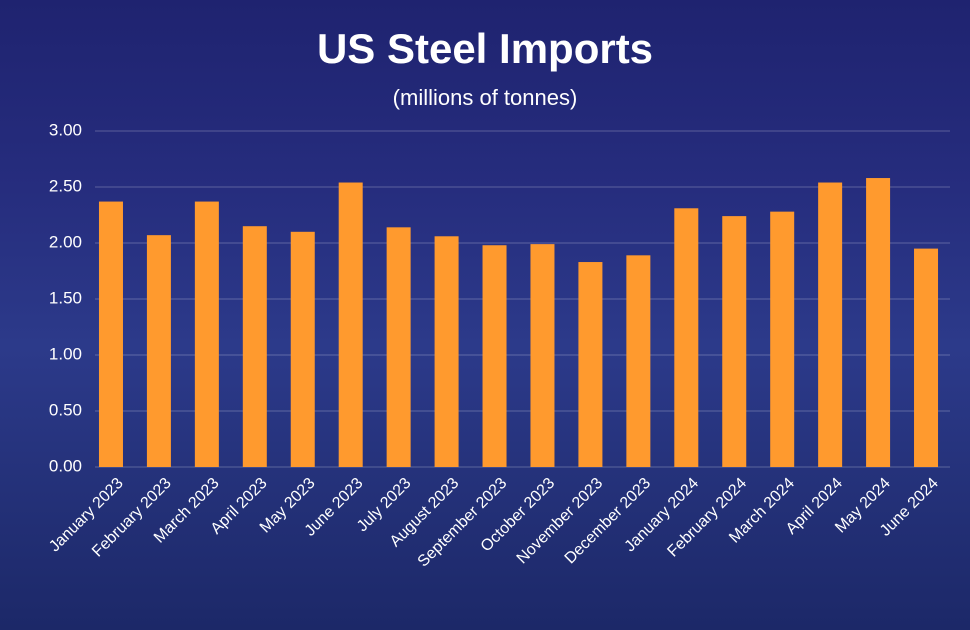 The image size is (970, 630). I want to click on y-tick-label: 1.00, so click(65, 353).